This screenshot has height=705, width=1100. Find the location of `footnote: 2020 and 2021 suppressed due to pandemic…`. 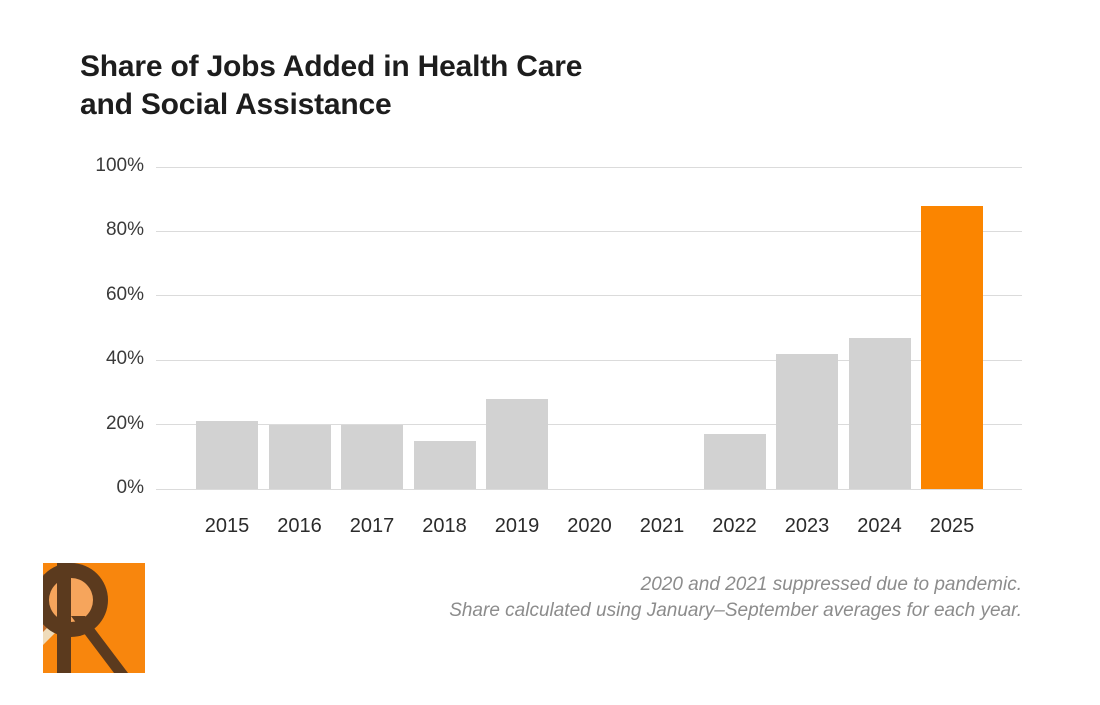

footnote: 2020 and 2021 suppressed due to pandemic… is located at coordinates (735, 598).